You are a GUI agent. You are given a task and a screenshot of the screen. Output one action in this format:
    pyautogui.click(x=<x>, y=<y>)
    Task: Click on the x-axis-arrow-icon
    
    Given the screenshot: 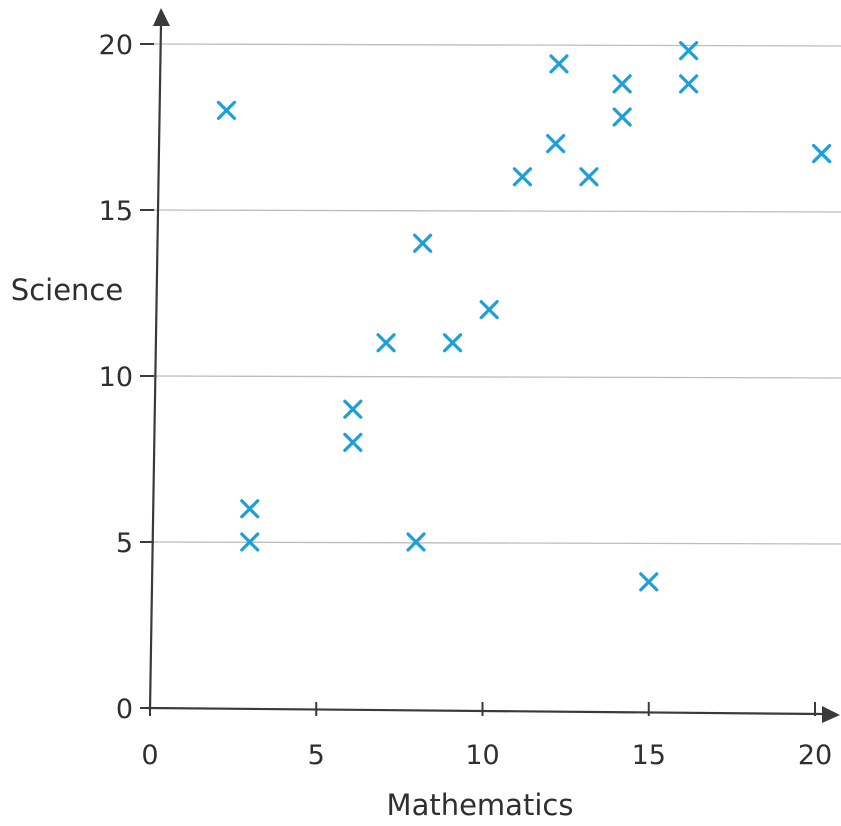 What is the action you would take?
    pyautogui.click(x=831, y=714)
    